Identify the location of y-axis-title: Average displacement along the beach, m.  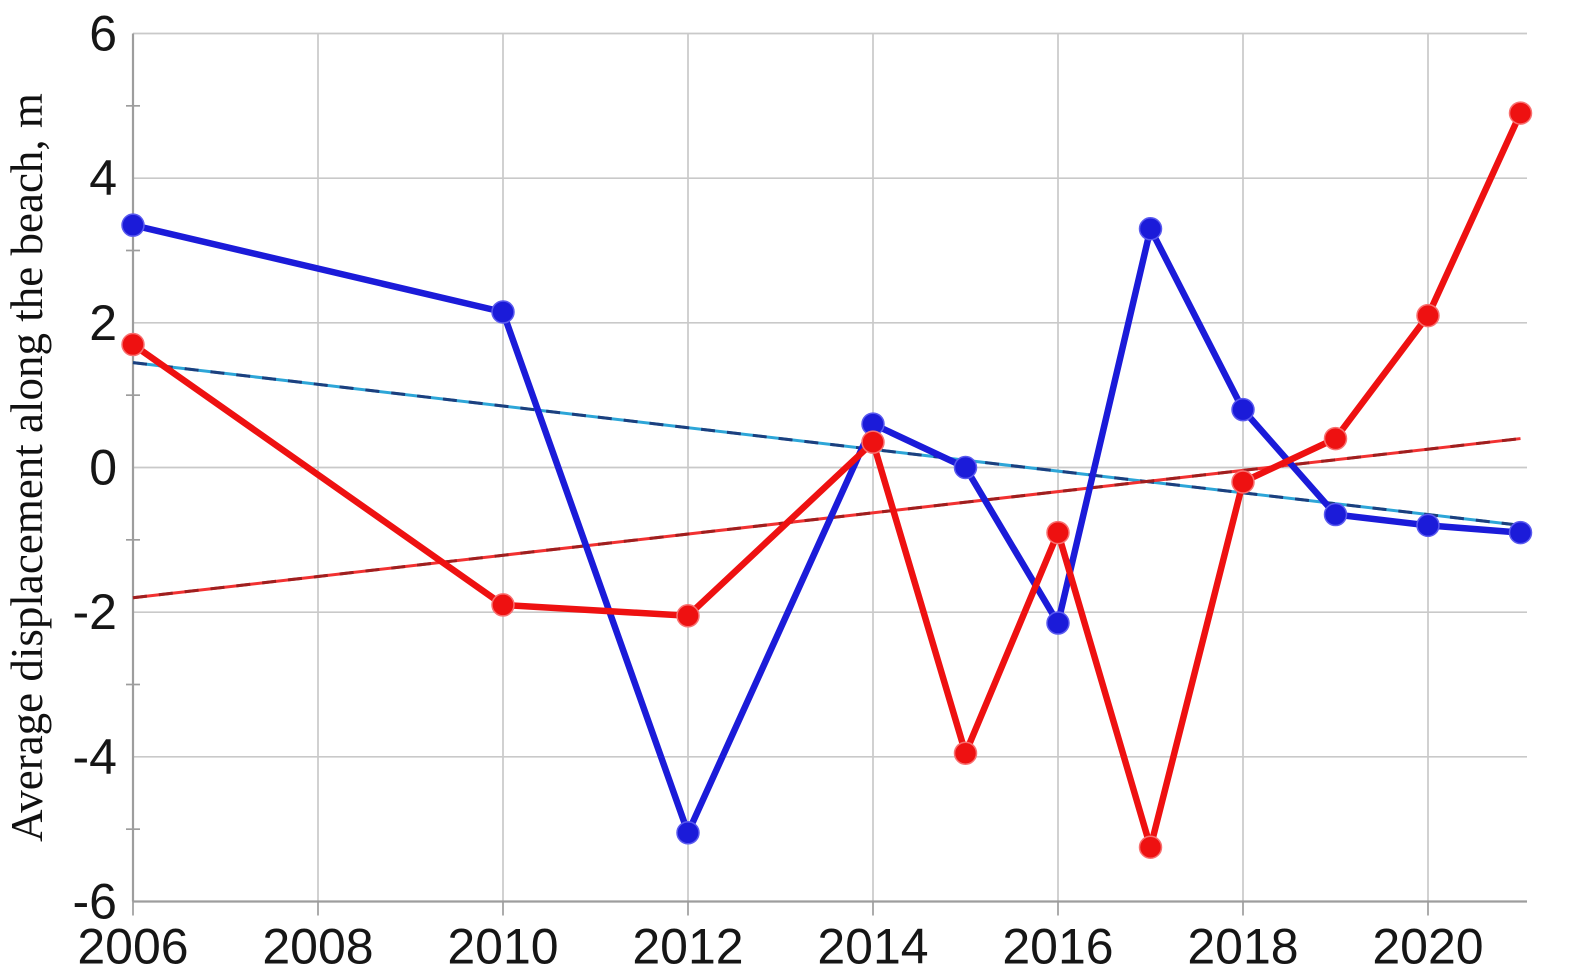
(27, 467).